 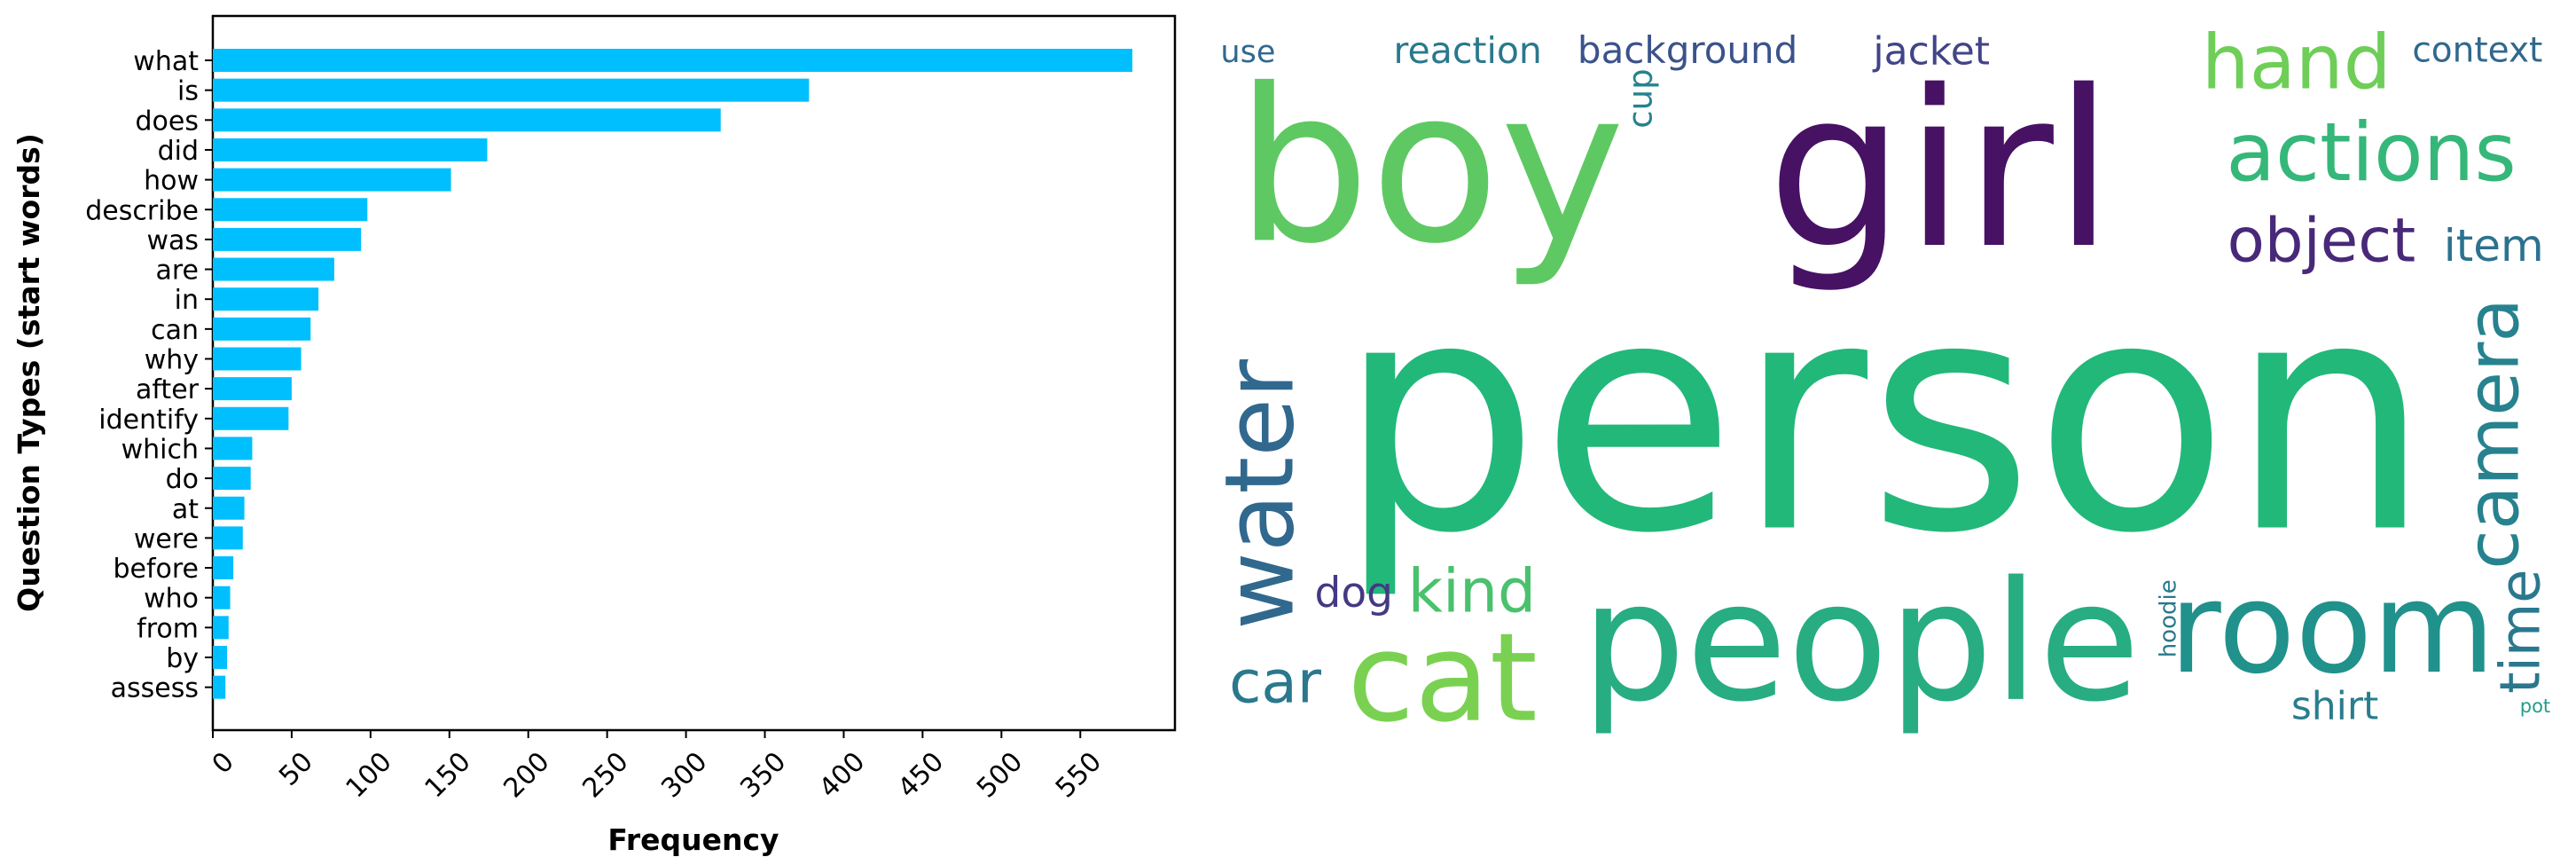 What do you see at coordinates (1079, 775) in the screenshot?
I see `x-tick-label: 550` at bounding box center [1079, 775].